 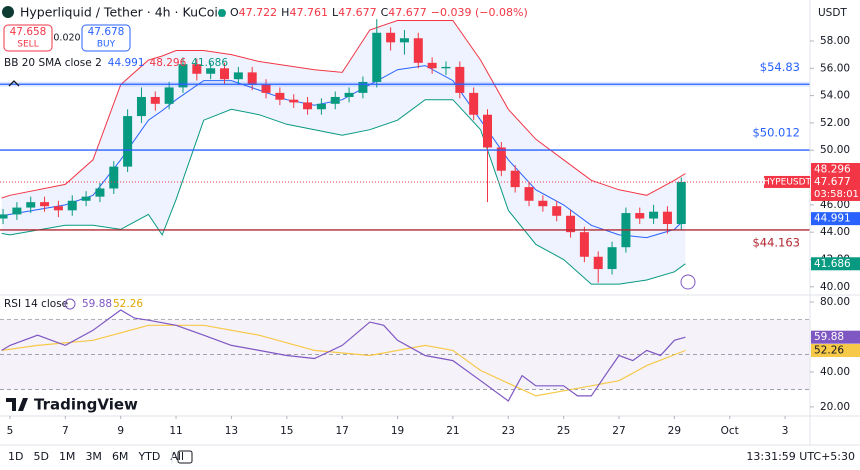 I want to click on alert-icon, so click(x=688, y=282).